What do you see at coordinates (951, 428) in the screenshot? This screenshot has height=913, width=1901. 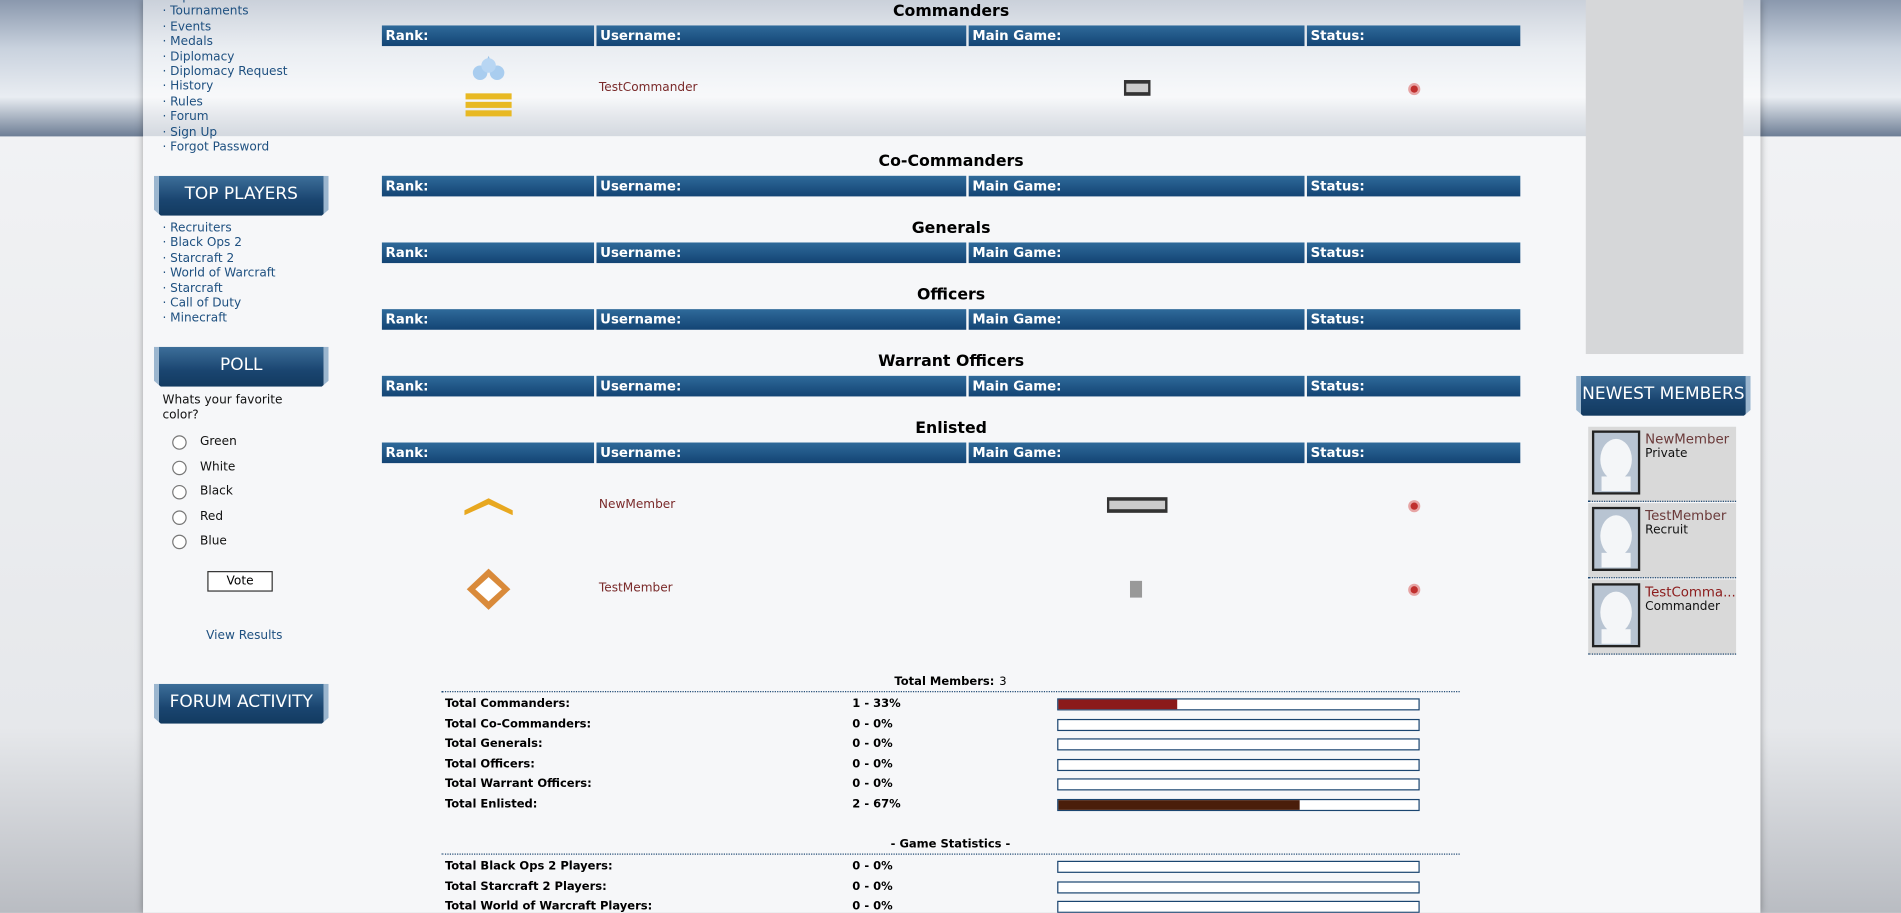 I see `section-title: Enlisted` at bounding box center [951, 428].